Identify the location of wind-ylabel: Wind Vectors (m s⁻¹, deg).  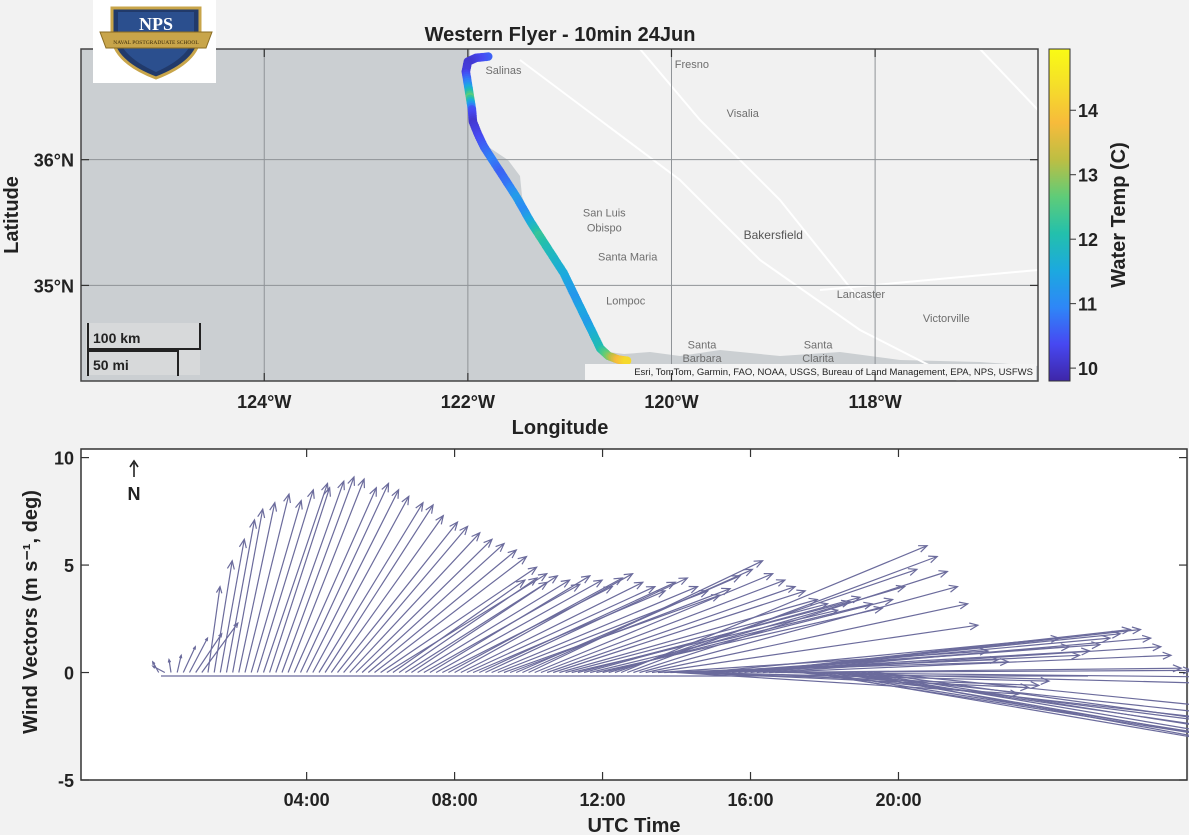
(31, 612).